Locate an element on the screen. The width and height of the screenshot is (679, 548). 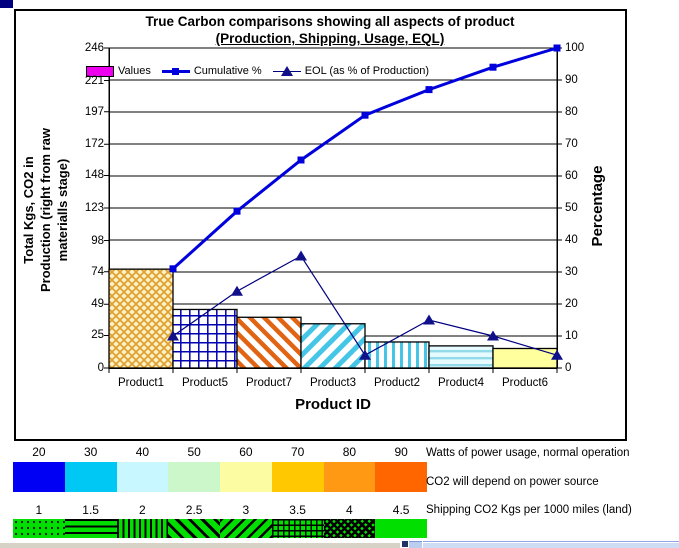
x-tick-label-product7: Product7 is located at coordinates (269, 383).